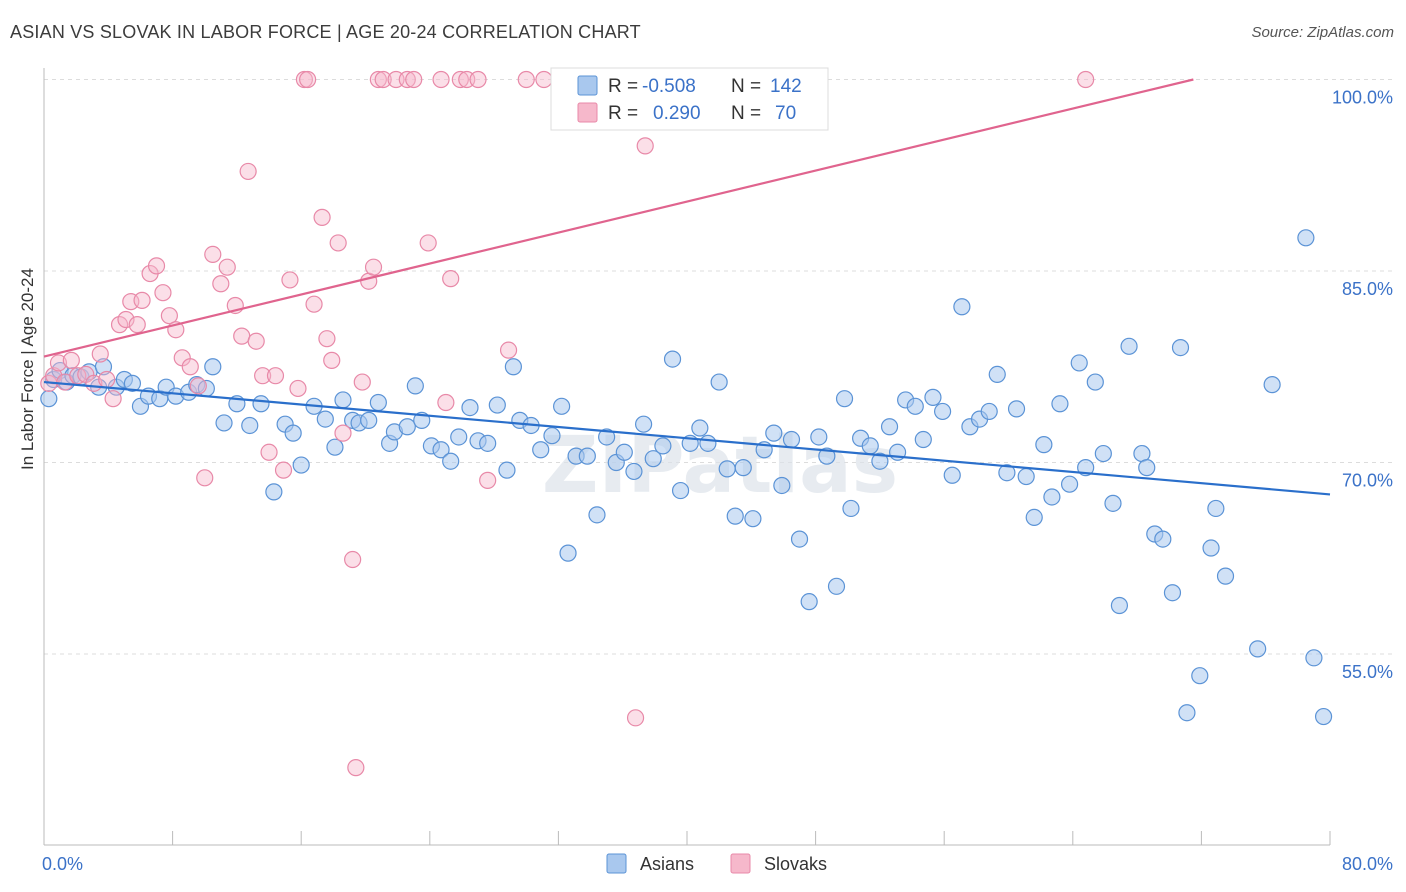 This screenshot has width=1406, height=892. Describe the element at coordinates (1367, 672) in the screenshot. I see `y-tick-label: 55.0%` at that location.